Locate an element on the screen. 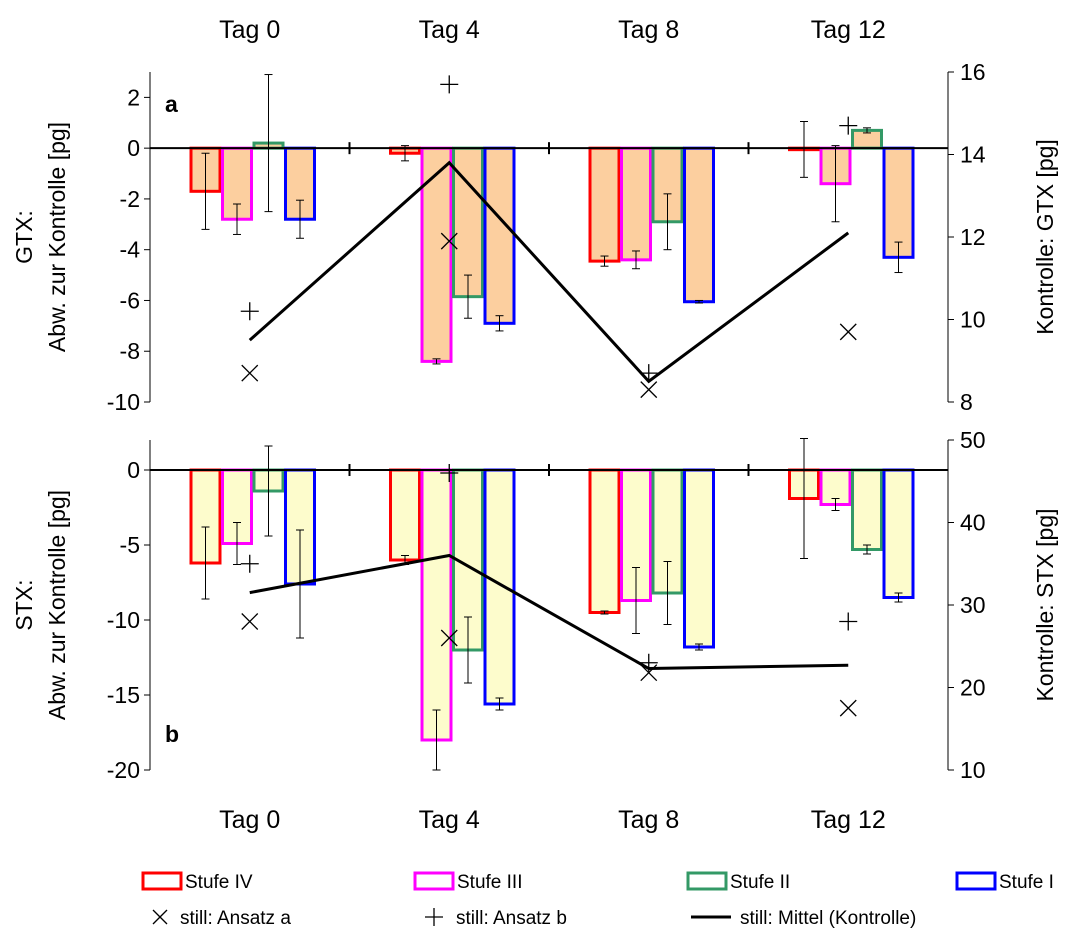 The image size is (1077, 939). legend-label-stufe-iii: Stufe III is located at coordinates (489, 882).